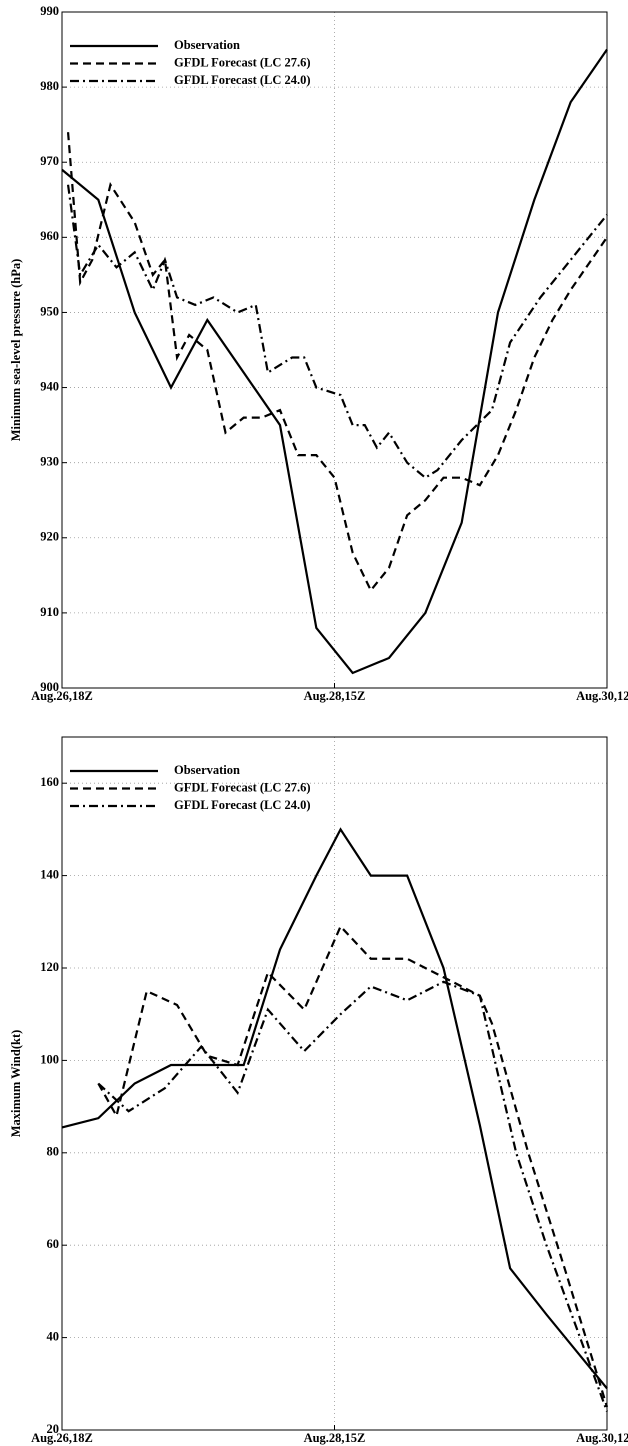  What do you see at coordinates (49, 386) in the screenshot?
I see `y-tick-label: 940` at bounding box center [49, 386].